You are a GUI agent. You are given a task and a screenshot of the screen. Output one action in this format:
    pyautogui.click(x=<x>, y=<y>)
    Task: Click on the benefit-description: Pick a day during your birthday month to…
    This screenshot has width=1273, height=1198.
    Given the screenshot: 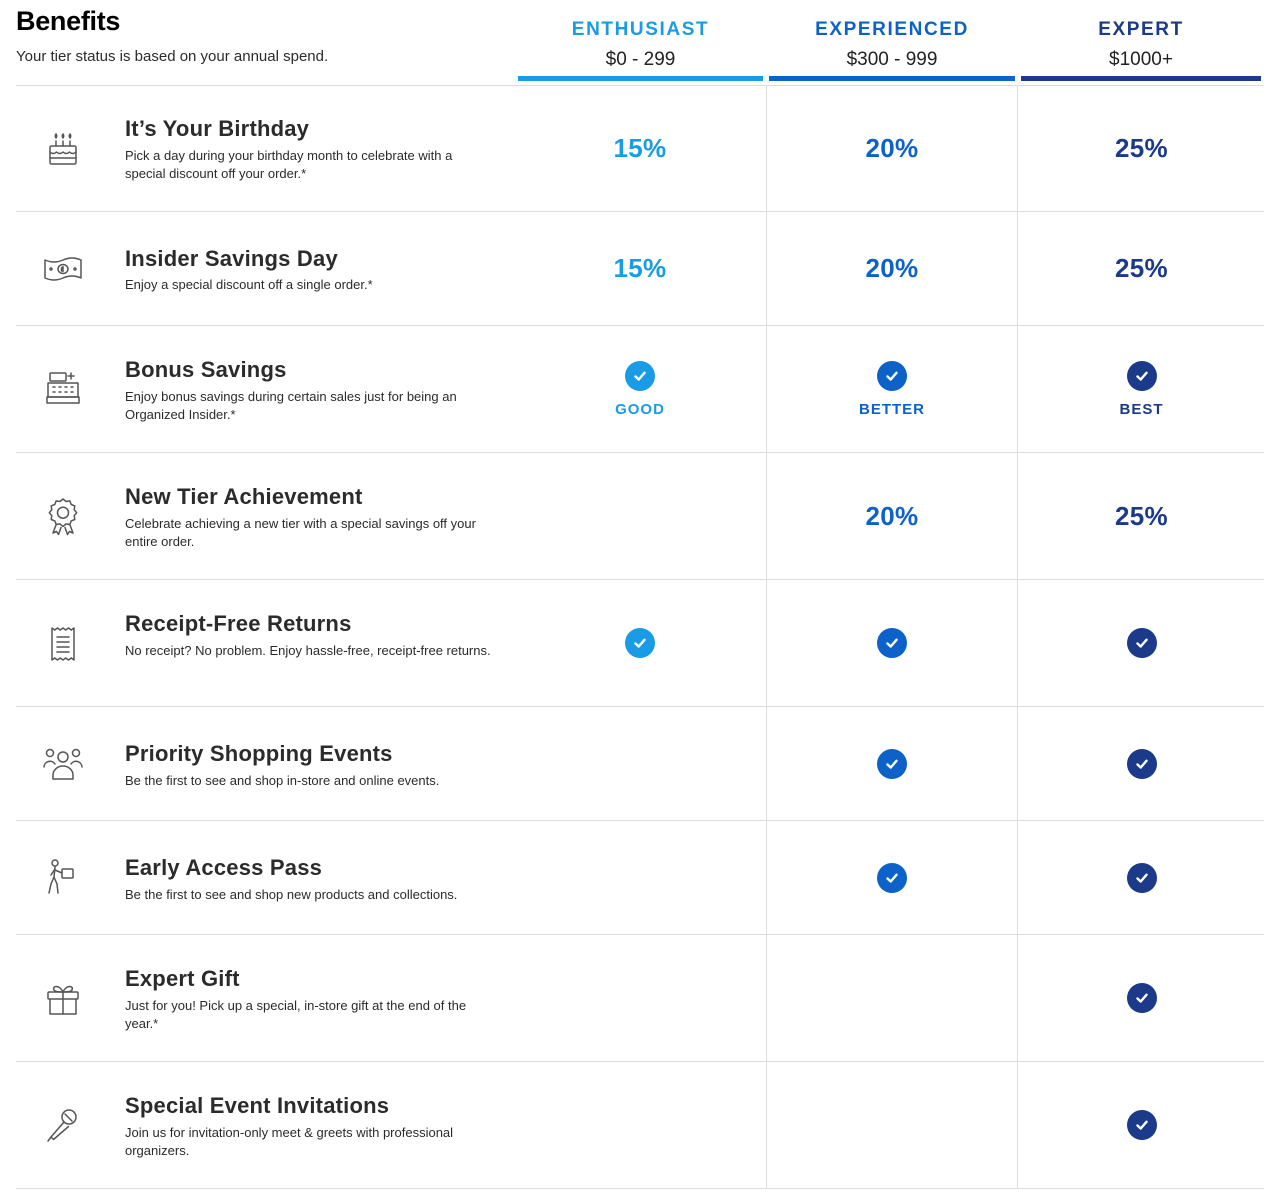 What is the action you would take?
    pyautogui.click(x=289, y=164)
    